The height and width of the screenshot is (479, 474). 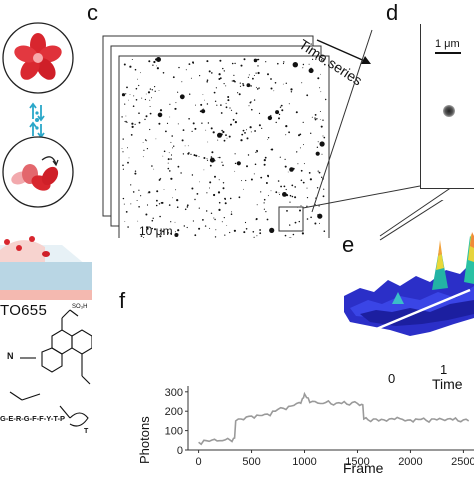 What do you see at coordinates (410, 462) in the screenshot?
I see `x-tick-label: 2000` at bounding box center [410, 462].